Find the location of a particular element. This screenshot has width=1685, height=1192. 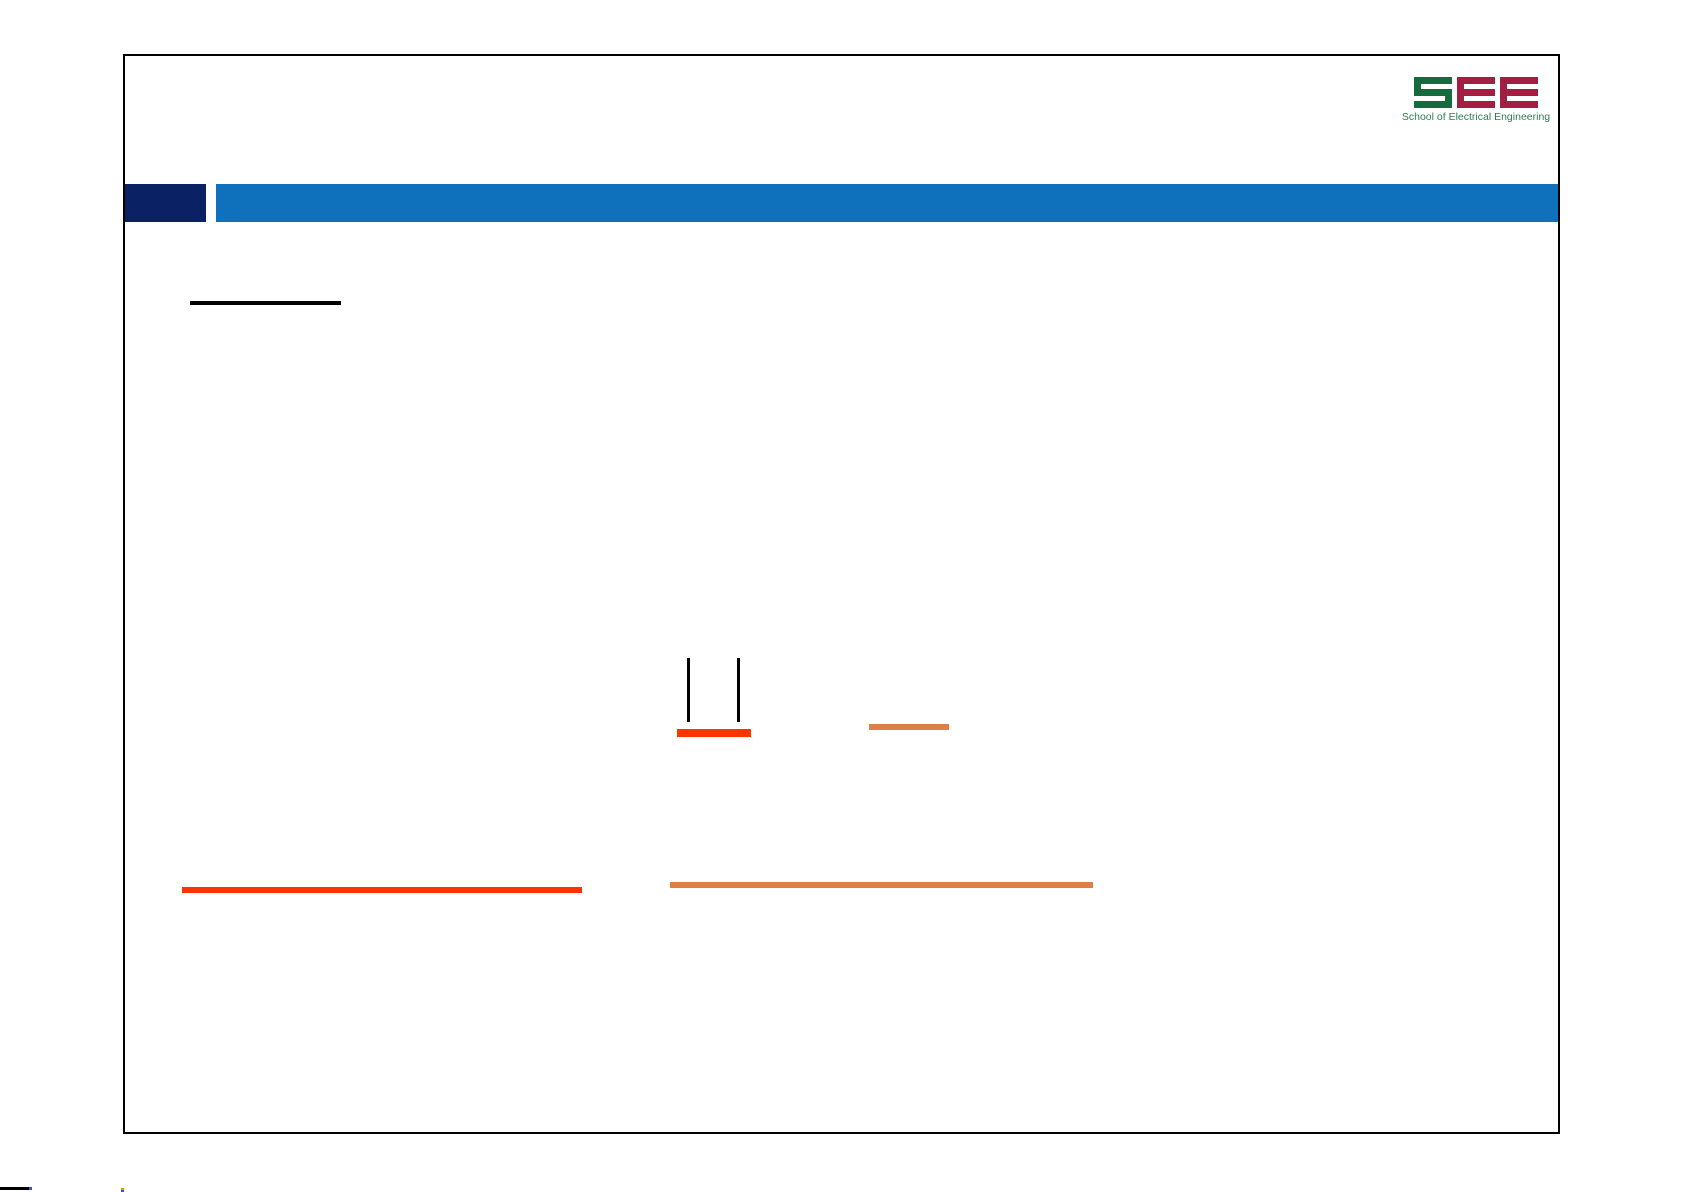

see-logo-letter-s-icon is located at coordinates (1433, 92).